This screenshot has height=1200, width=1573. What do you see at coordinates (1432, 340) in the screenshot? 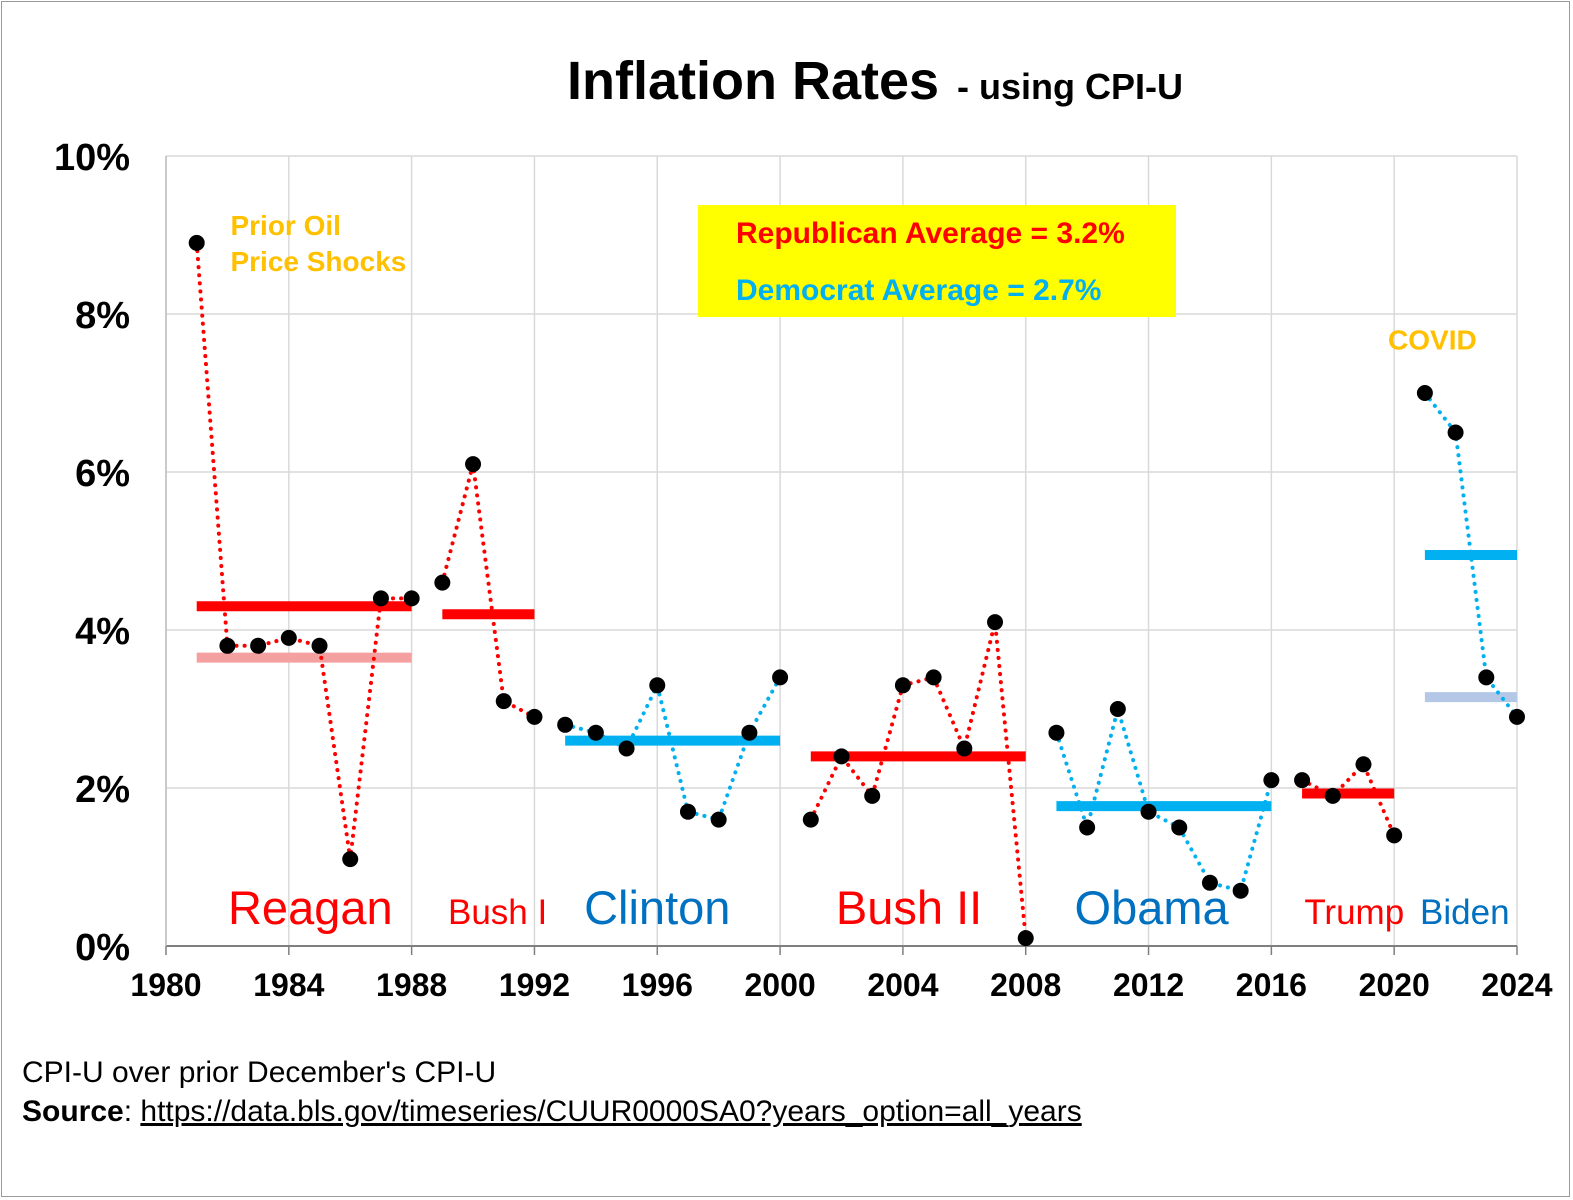
I see `annotation-label: COVID` at bounding box center [1432, 340].